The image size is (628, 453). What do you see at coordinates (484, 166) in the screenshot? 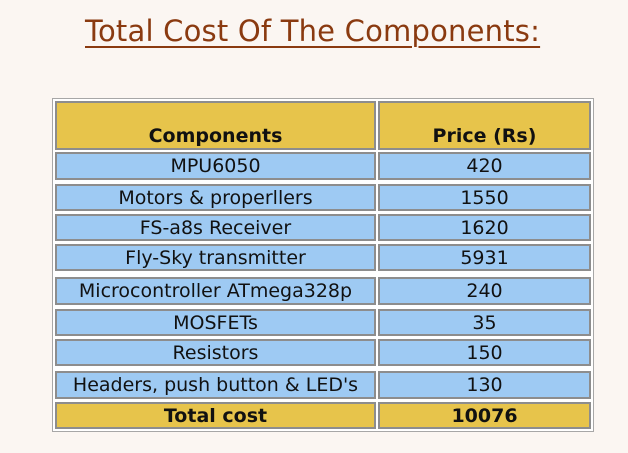
I see `table-row-price: 420` at bounding box center [484, 166].